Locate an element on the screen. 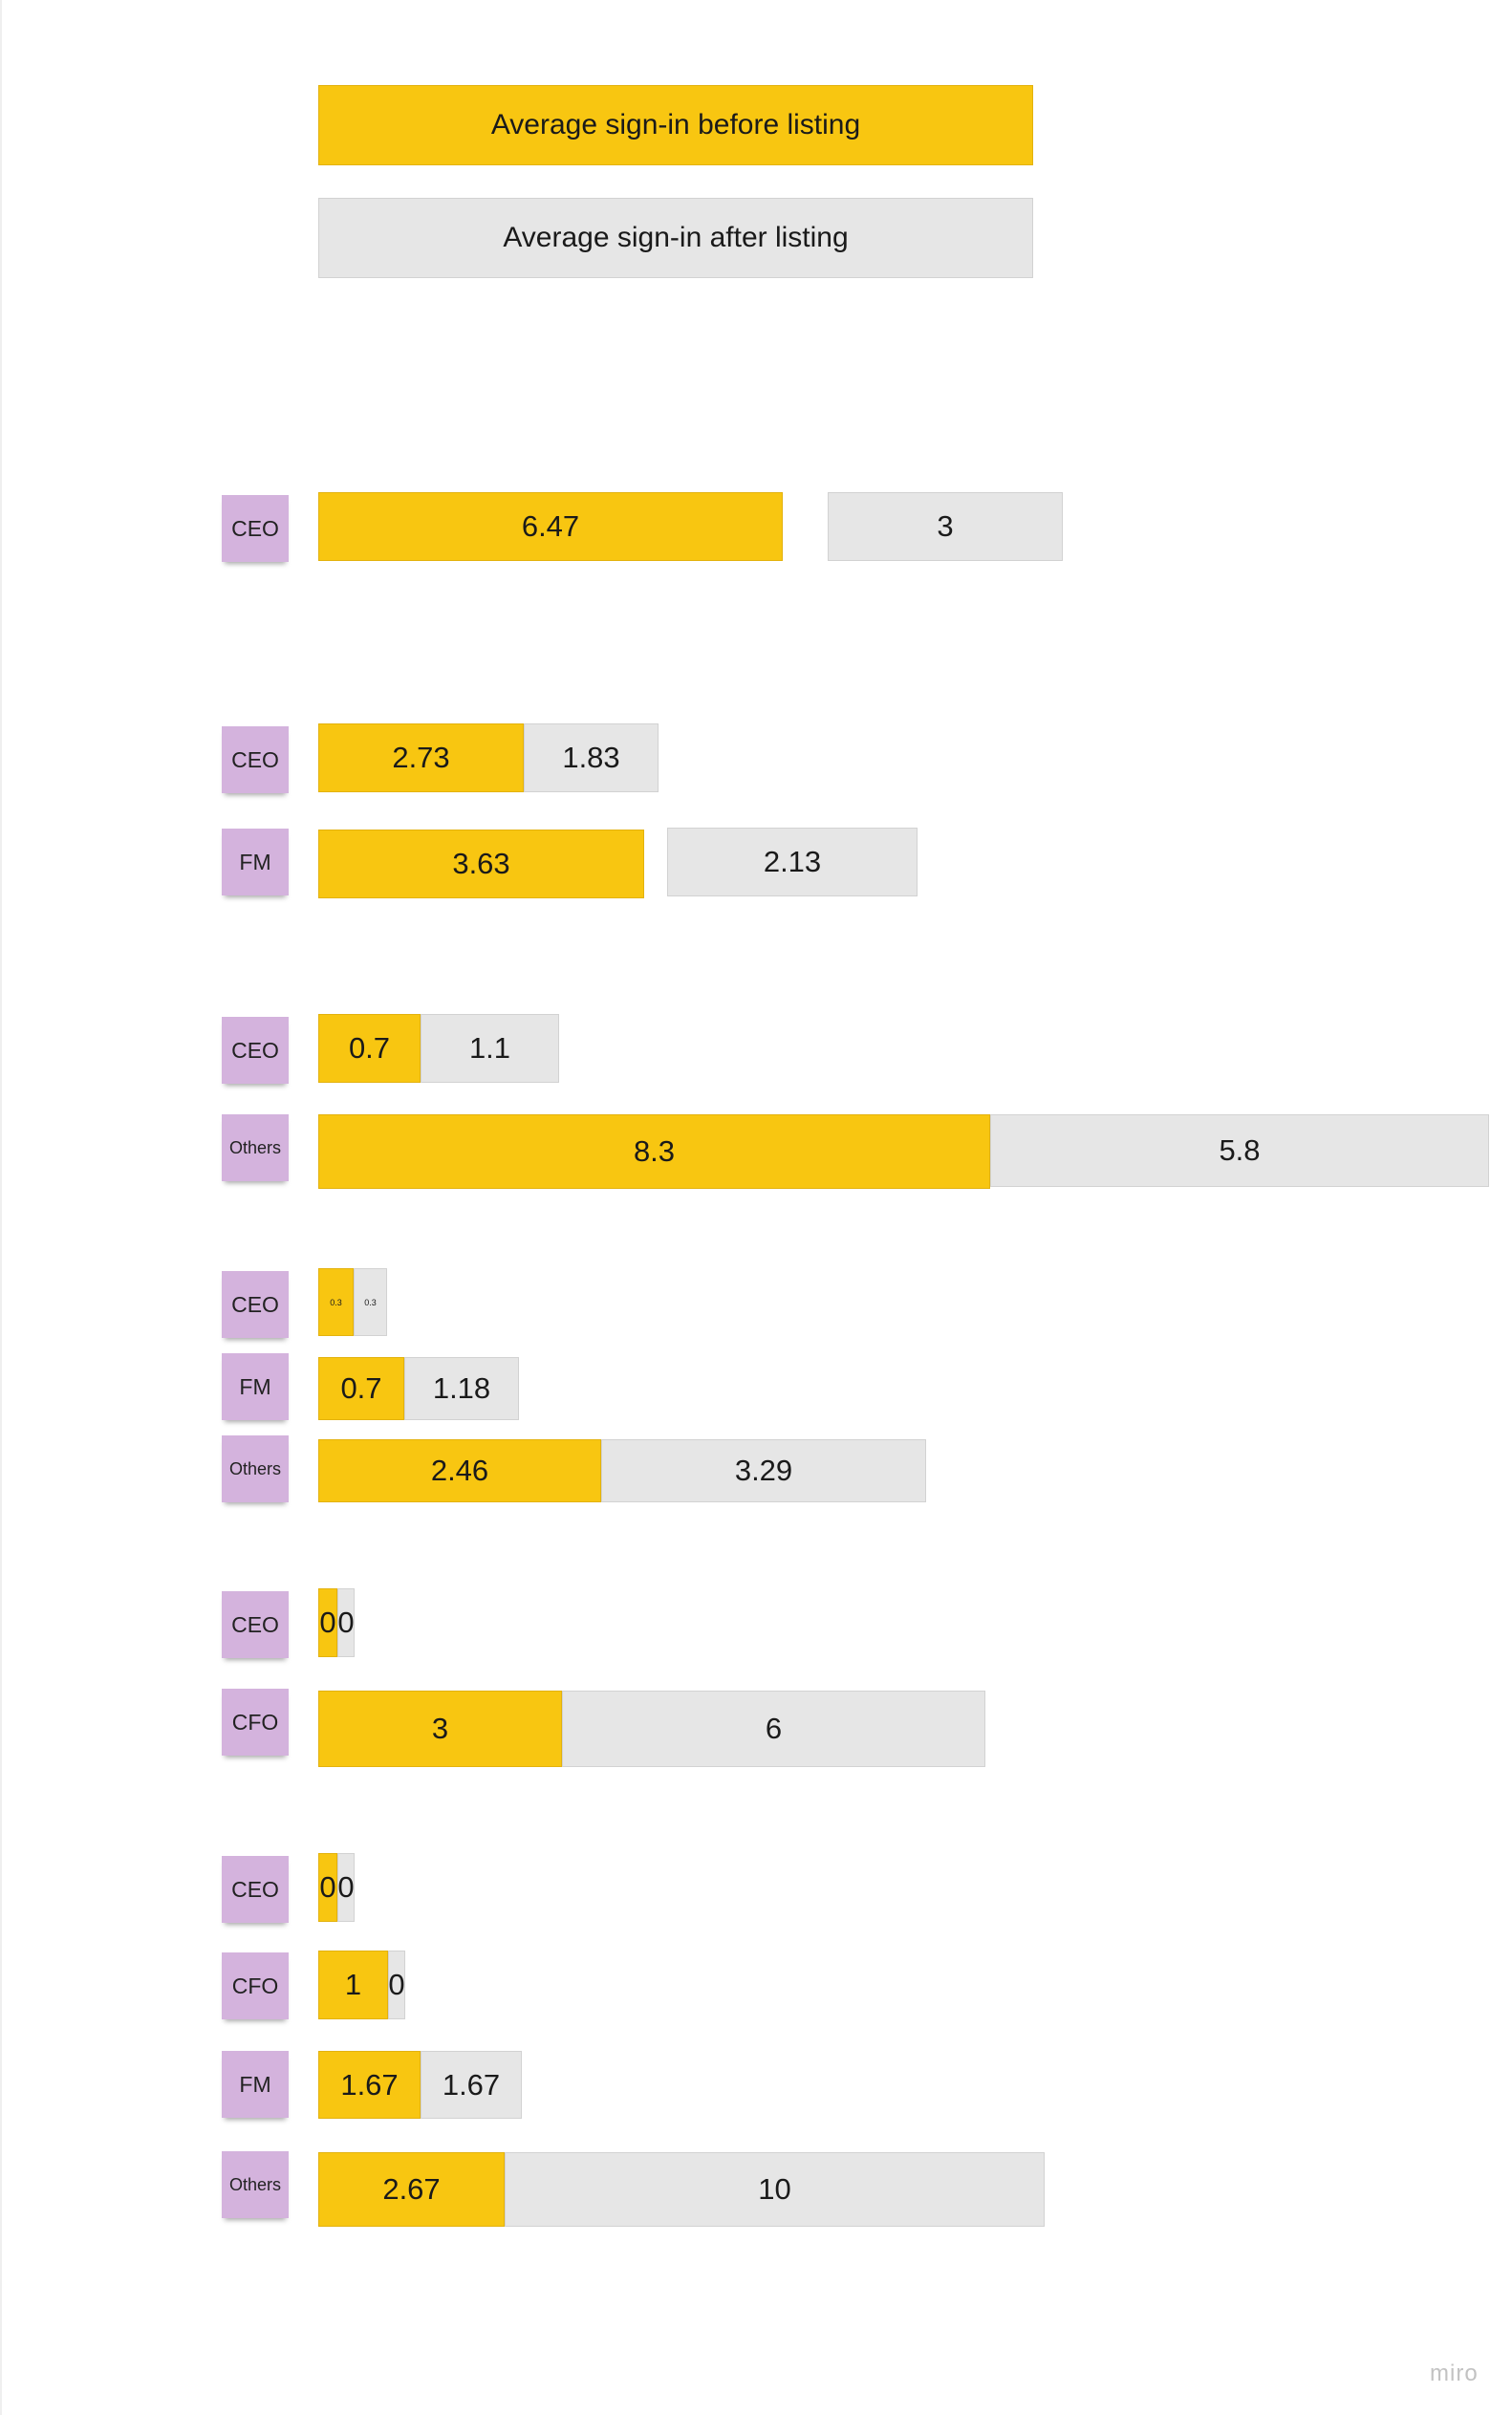  bar-value: 1.83 is located at coordinates (591, 757).